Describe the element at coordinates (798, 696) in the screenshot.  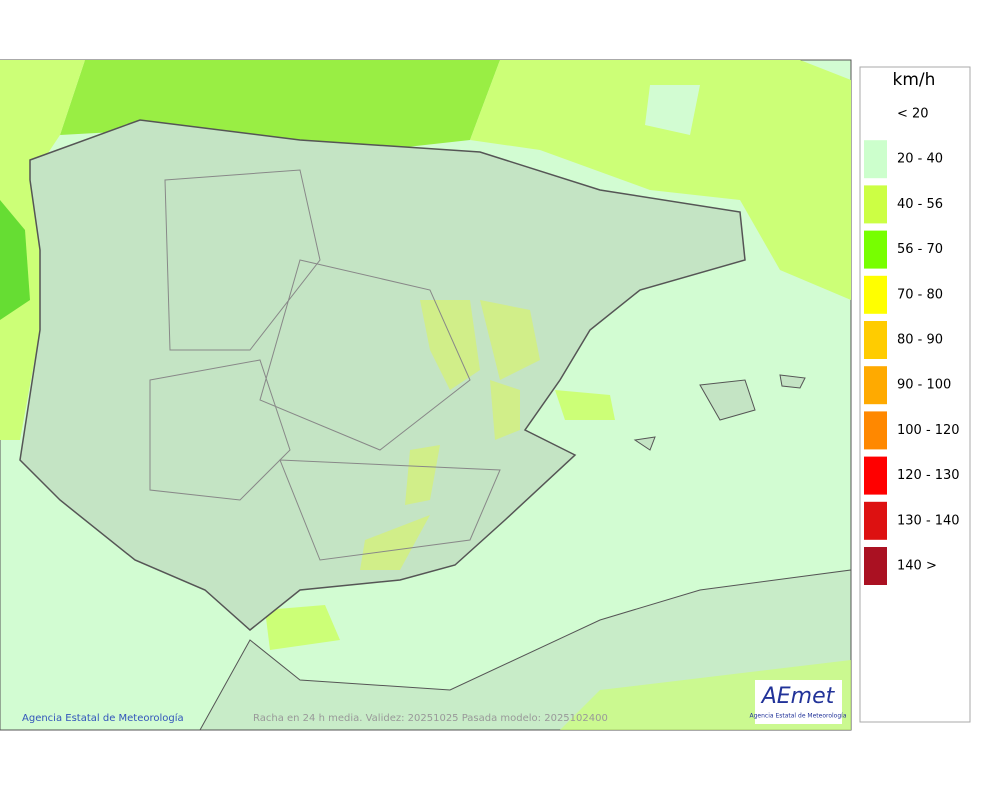
I see `logo: AEmet` at that location.